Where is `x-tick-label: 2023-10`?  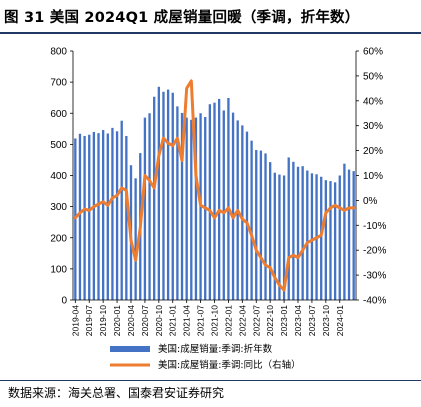 x-tick-label: 2023-10 is located at coordinates (326, 320).